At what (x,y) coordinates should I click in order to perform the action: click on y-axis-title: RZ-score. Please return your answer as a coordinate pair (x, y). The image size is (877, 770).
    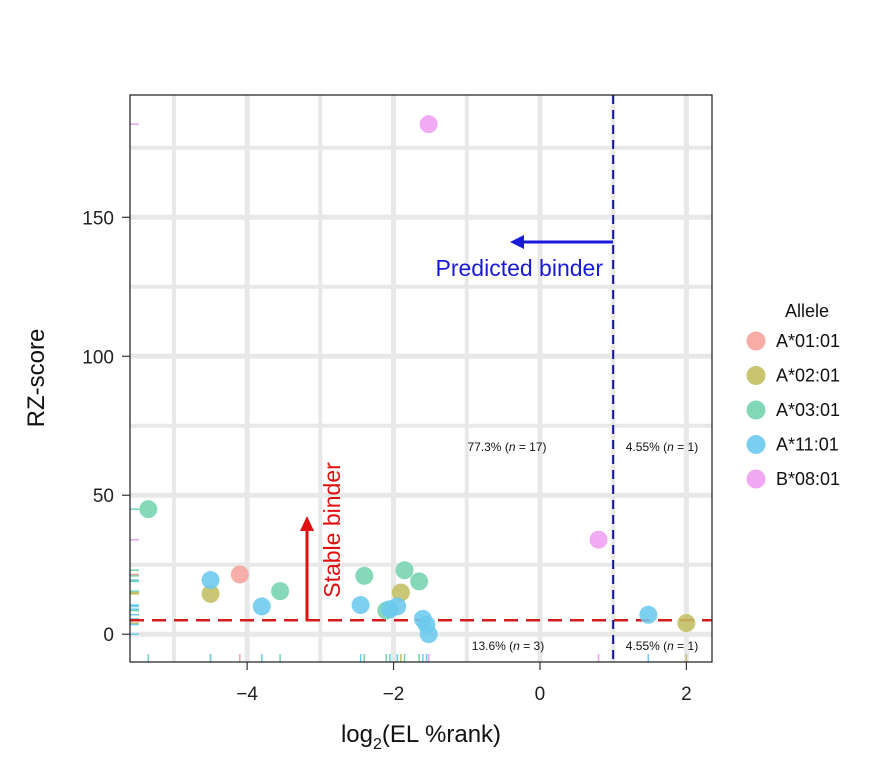
    Looking at the image, I should click on (36, 378).